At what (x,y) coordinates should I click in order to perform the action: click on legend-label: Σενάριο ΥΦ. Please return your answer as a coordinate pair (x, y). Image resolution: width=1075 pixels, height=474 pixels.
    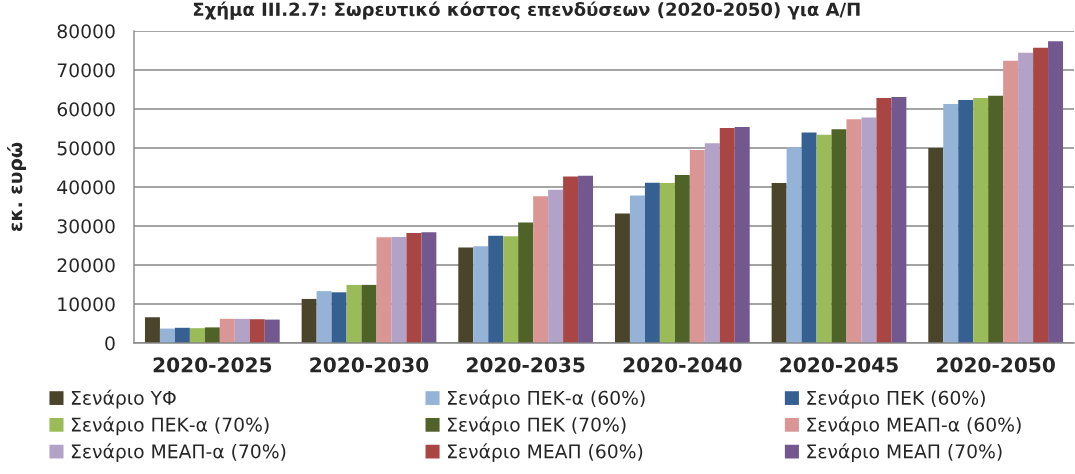
    Looking at the image, I should click on (123, 399).